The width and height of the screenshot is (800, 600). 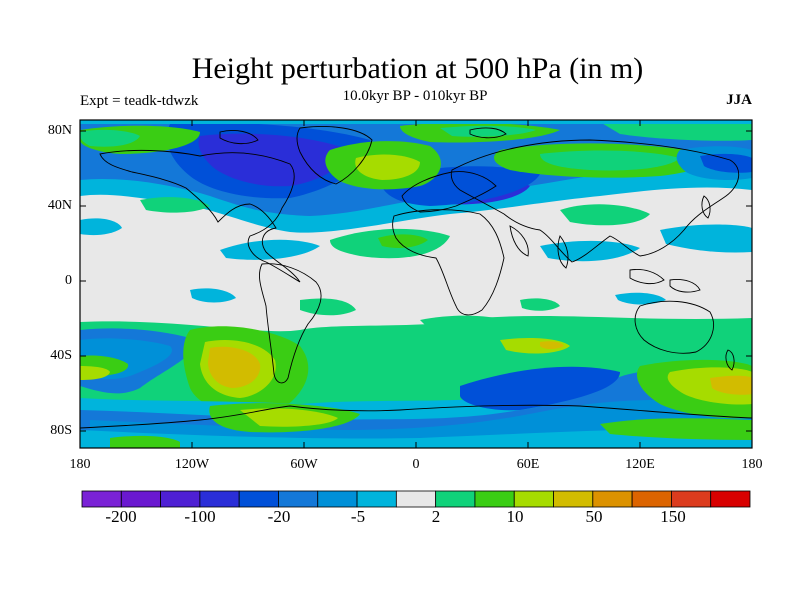 I want to click on lat-tick-label: 40N, so click(x=59, y=205).